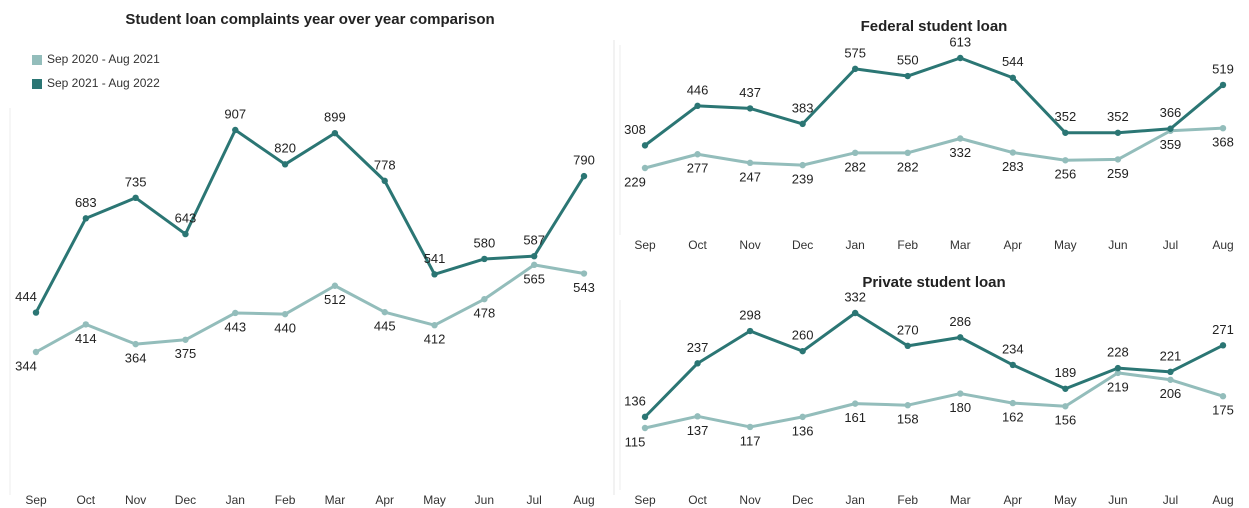 The height and width of the screenshot is (508, 1249). What do you see at coordinates (855, 52) in the screenshot?
I see `data-label: 575` at bounding box center [855, 52].